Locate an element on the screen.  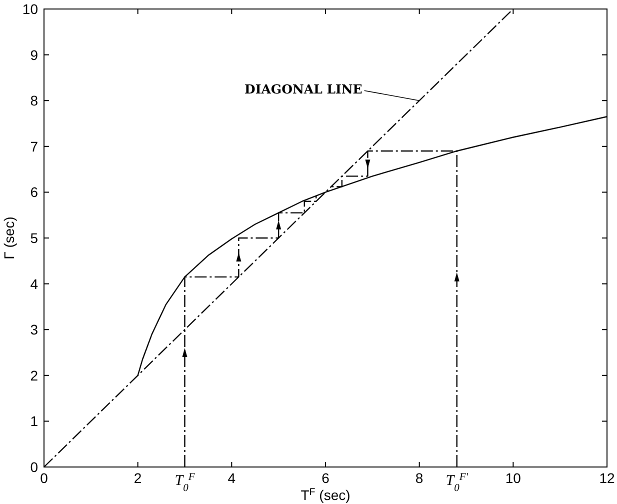
y-axis-title: Γ (sec) is located at coordinates (9, 238).